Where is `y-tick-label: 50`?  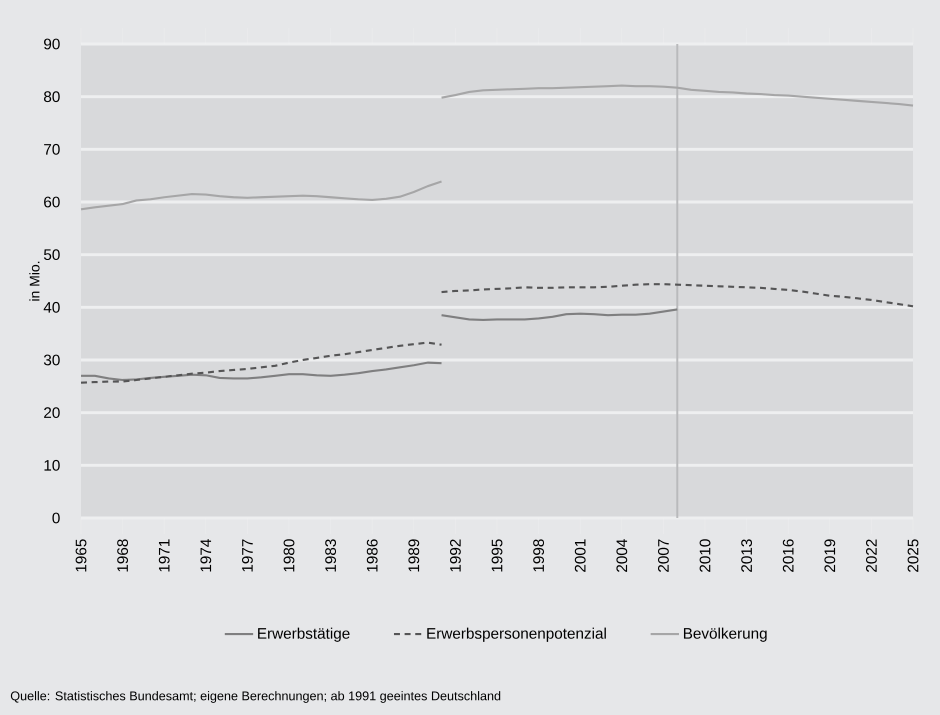 y-tick-label: 50 is located at coordinates (52, 254).